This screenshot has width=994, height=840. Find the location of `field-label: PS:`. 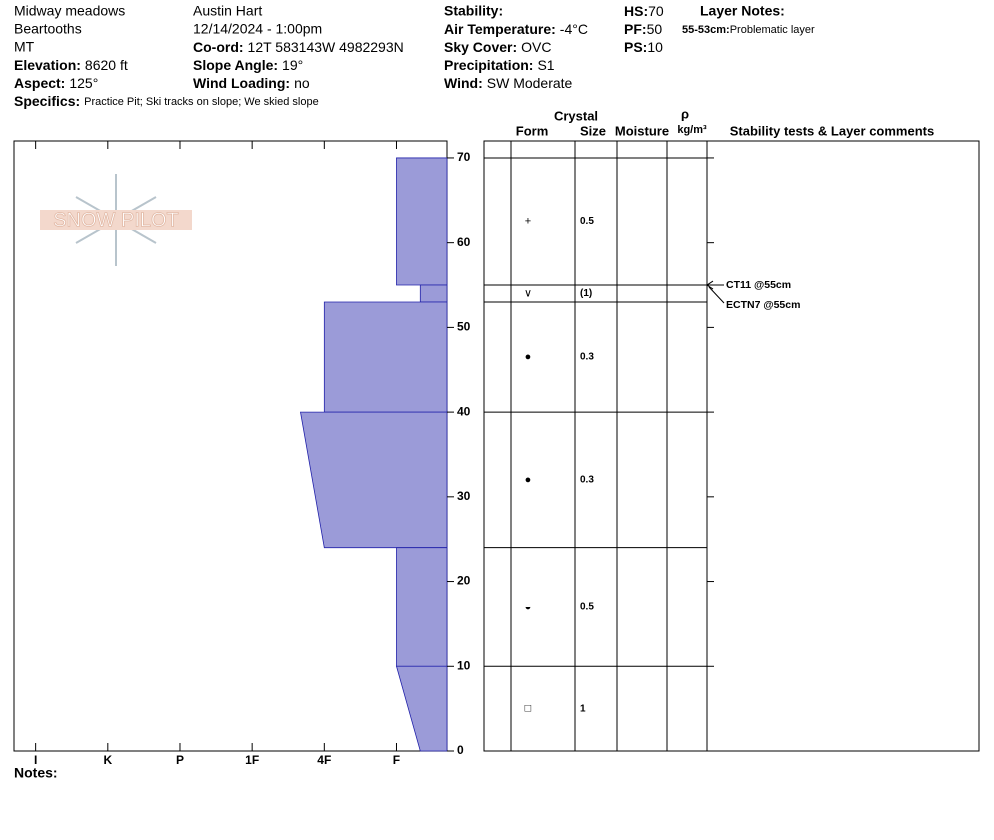

field-label: PS: is located at coordinates (635, 47).